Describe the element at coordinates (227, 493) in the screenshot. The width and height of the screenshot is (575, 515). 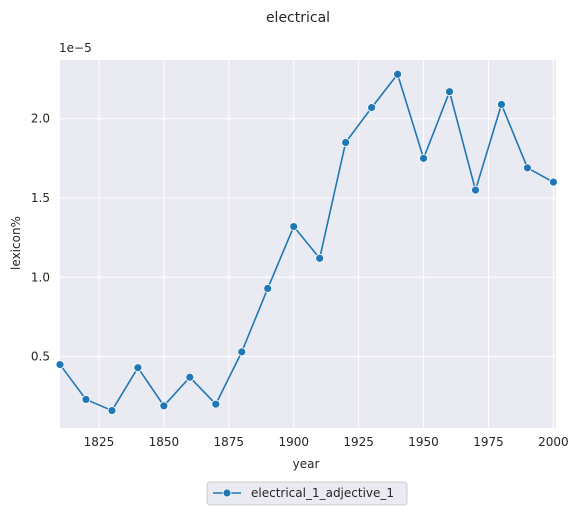
I see `legend-marker-swatch` at that location.